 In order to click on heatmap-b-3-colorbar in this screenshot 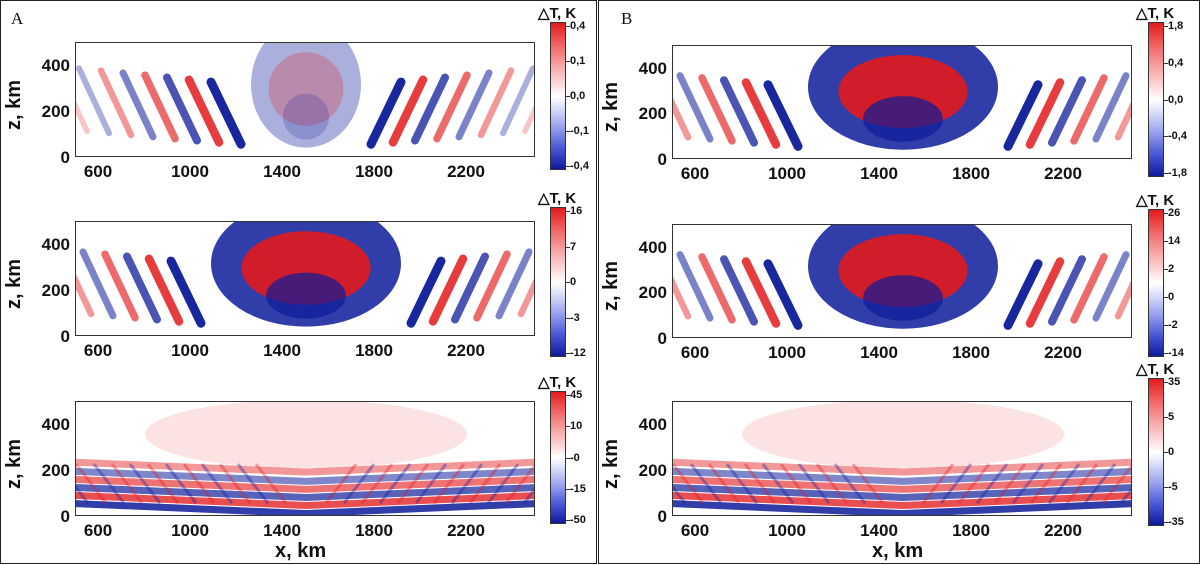, I will do `click(1156, 452)`.